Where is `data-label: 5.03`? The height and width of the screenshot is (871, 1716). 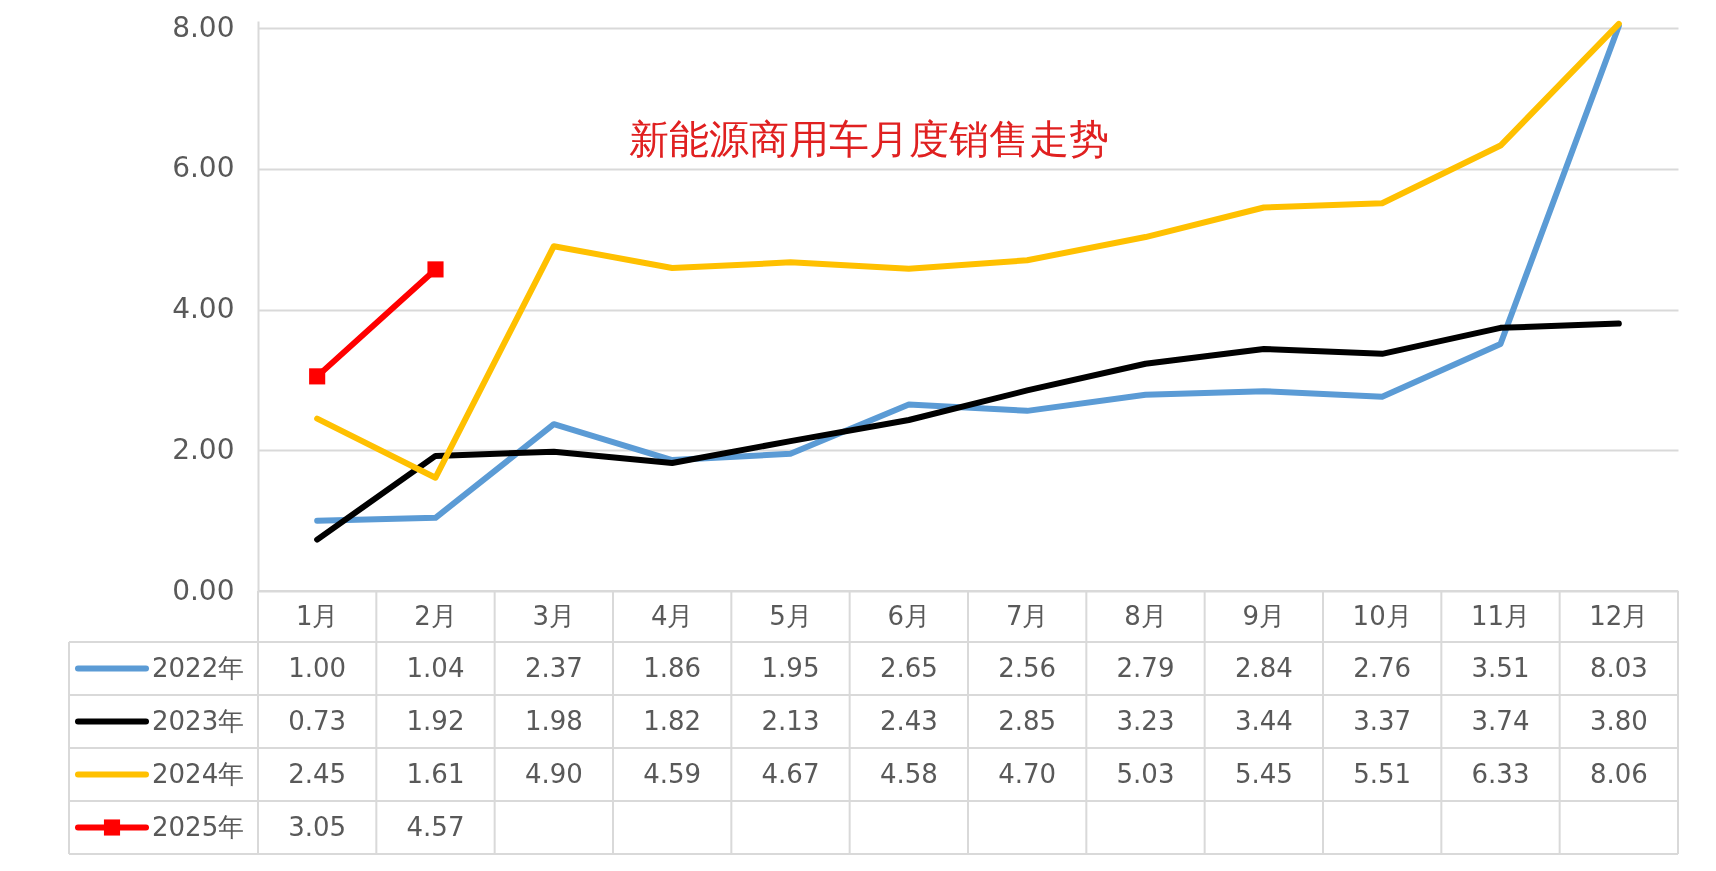 data-label: 5.03 is located at coordinates (1145, 773).